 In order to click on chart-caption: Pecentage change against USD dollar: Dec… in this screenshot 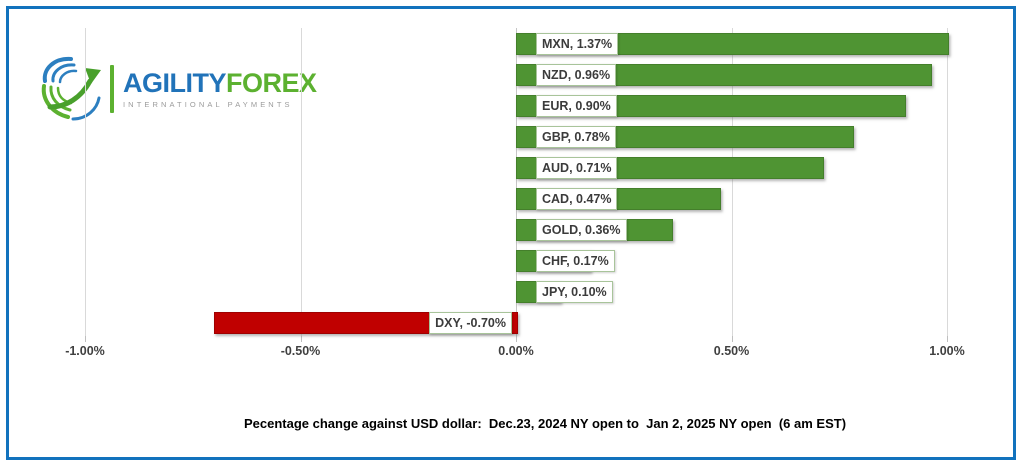, I will do `click(545, 423)`.